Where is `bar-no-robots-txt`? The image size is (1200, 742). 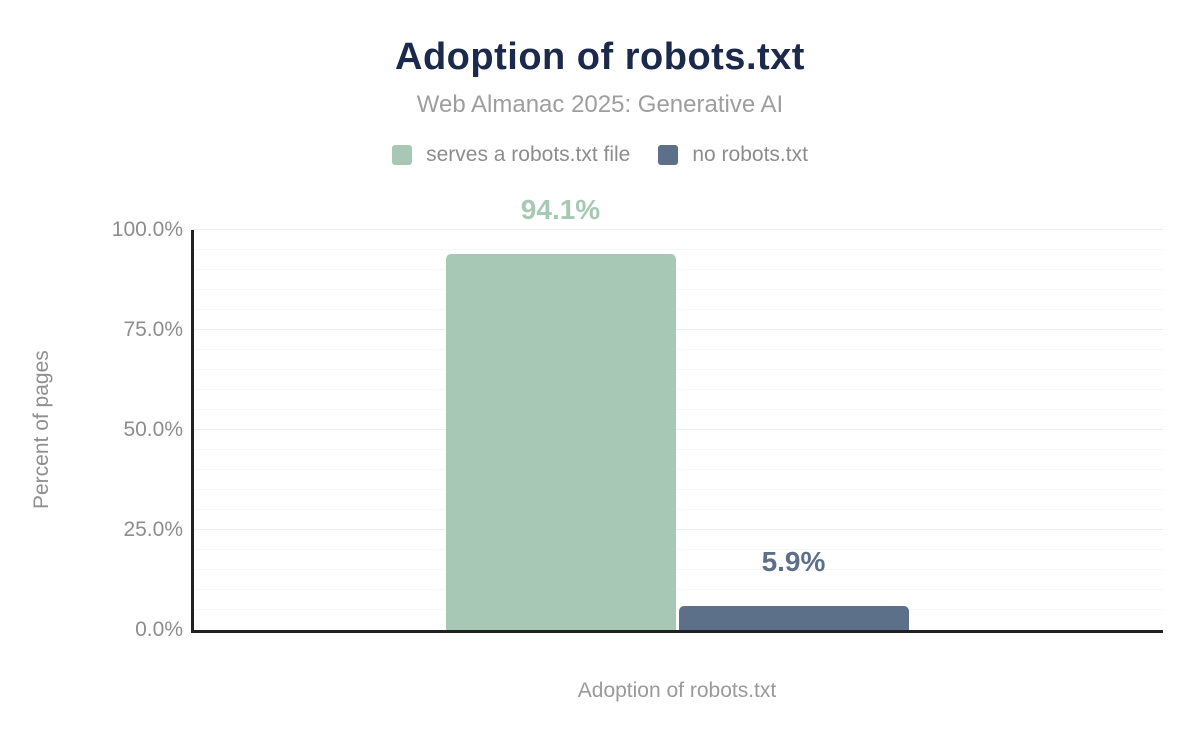
bar-no-robots-txt is located at coordinates (793, 618).